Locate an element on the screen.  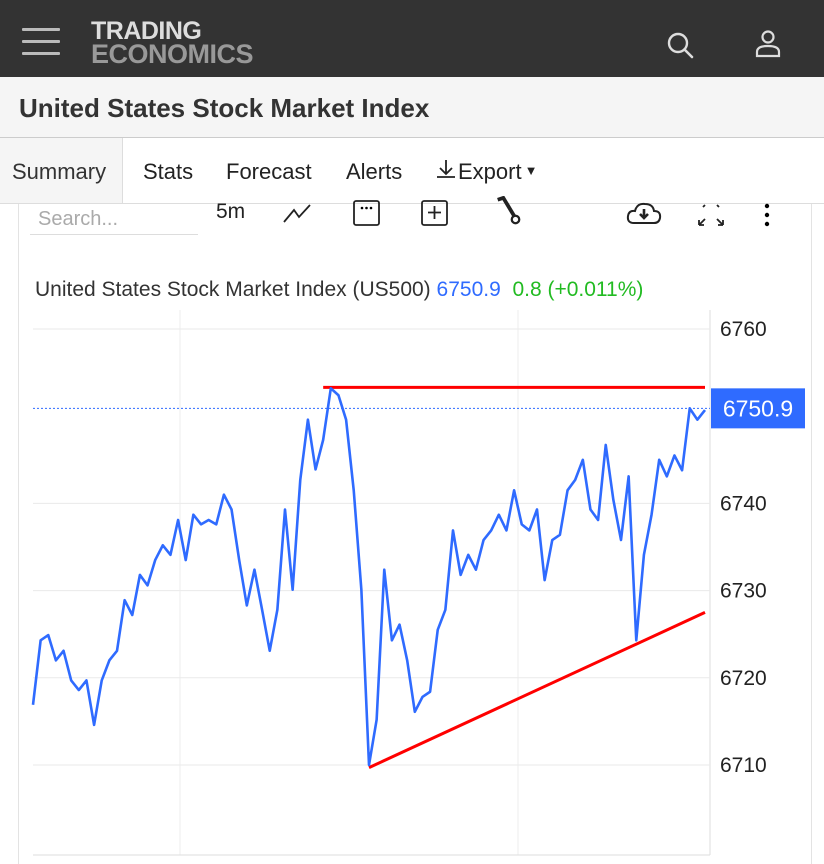
tab-bar: Summary Stats Forecast Alerts Export ▼ is located at coordinates (412, 171).